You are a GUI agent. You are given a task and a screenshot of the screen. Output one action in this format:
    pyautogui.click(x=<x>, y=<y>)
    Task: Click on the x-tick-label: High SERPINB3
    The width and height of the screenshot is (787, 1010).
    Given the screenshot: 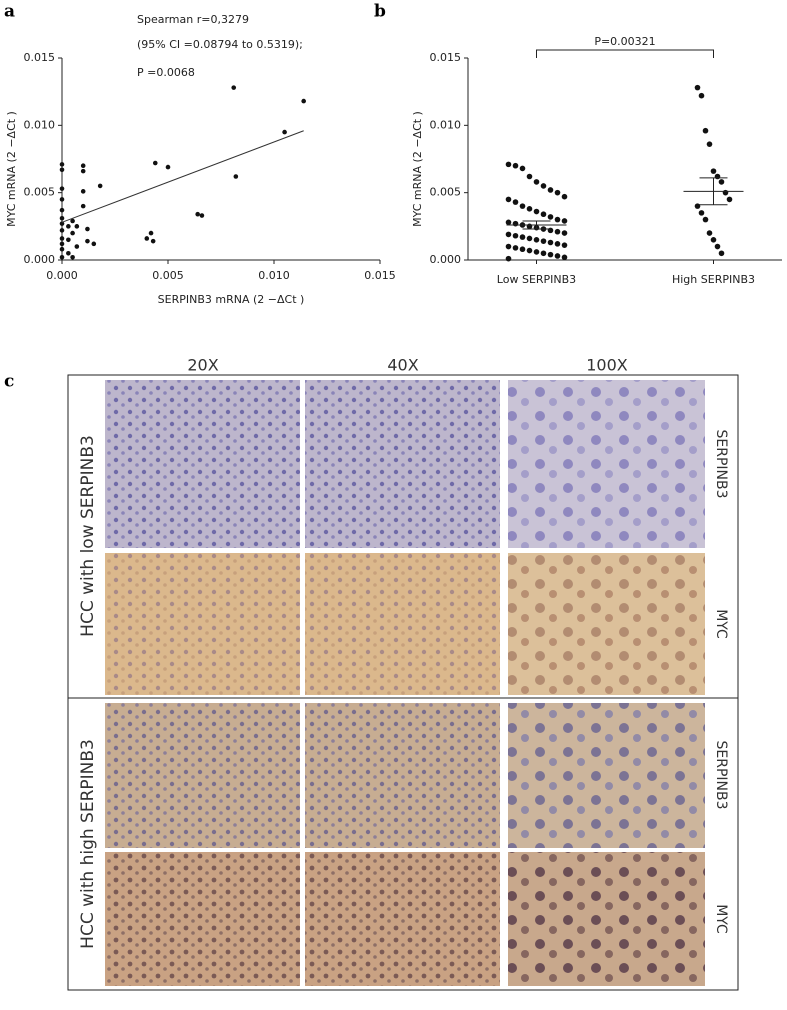 What is the action you would take?
    pyautogui.click(x=713, y=279)
    